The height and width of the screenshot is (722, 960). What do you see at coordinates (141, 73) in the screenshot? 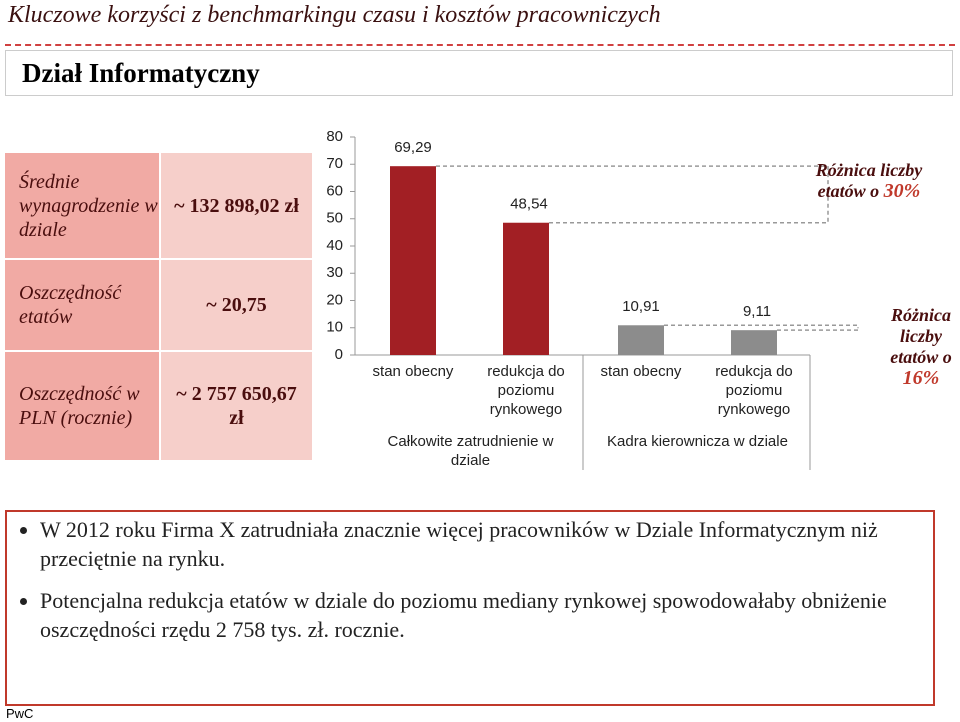
I see `section-title: Dział Informatyczny` at bounding box center [141, 73].